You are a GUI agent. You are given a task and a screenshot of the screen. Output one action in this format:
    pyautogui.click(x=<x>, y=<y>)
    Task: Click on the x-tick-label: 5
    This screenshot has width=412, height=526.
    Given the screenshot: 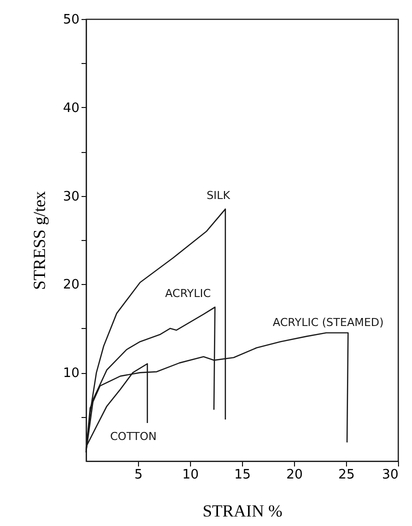 What is the action you would take?
    pyautogui.click(x=138, y=475)
    